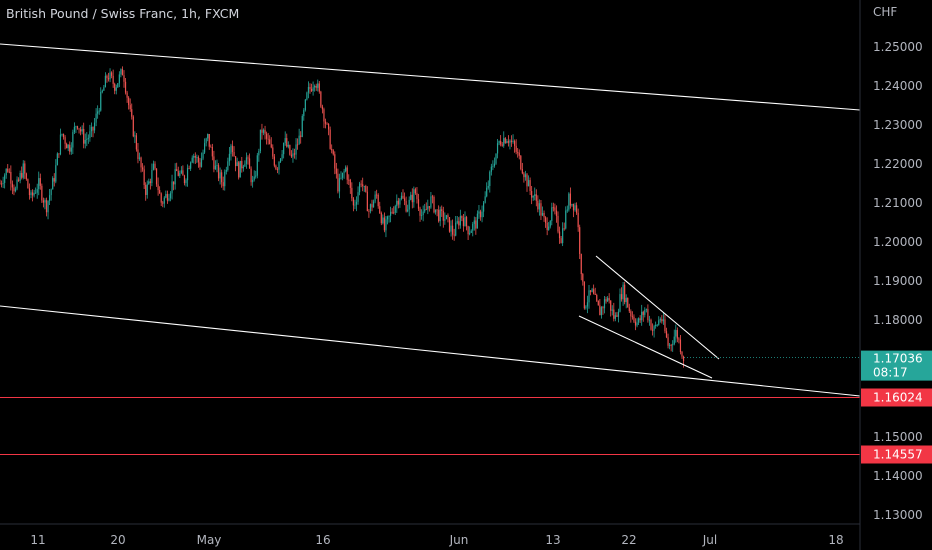 The image size is (932, 550). What do you see at coordinates (436, 540) in the screenshot?
I see `time-axis: 11 20 May 16 Jun 13 22 Jul 18` at bounding box center [436, 540].